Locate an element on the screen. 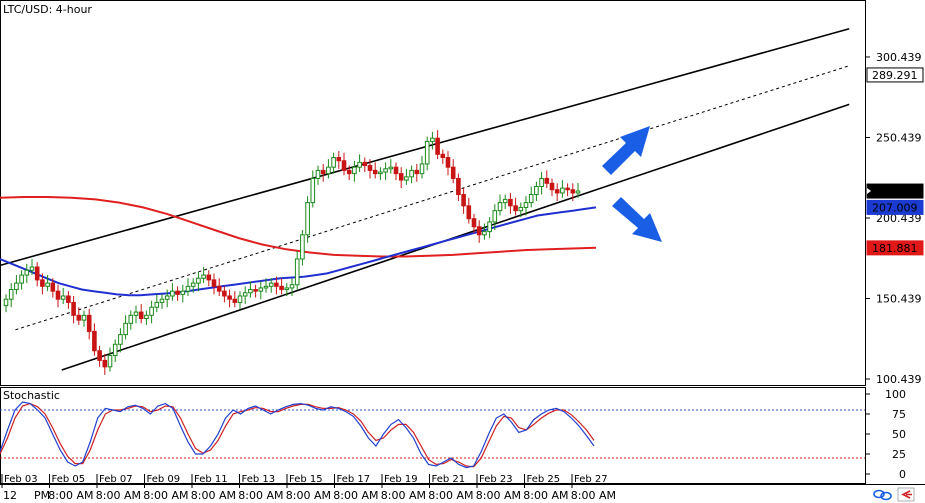 The height and width of the screenshot is (503, 925). first-time-suffix: PM is located at coordinates (42, 495).